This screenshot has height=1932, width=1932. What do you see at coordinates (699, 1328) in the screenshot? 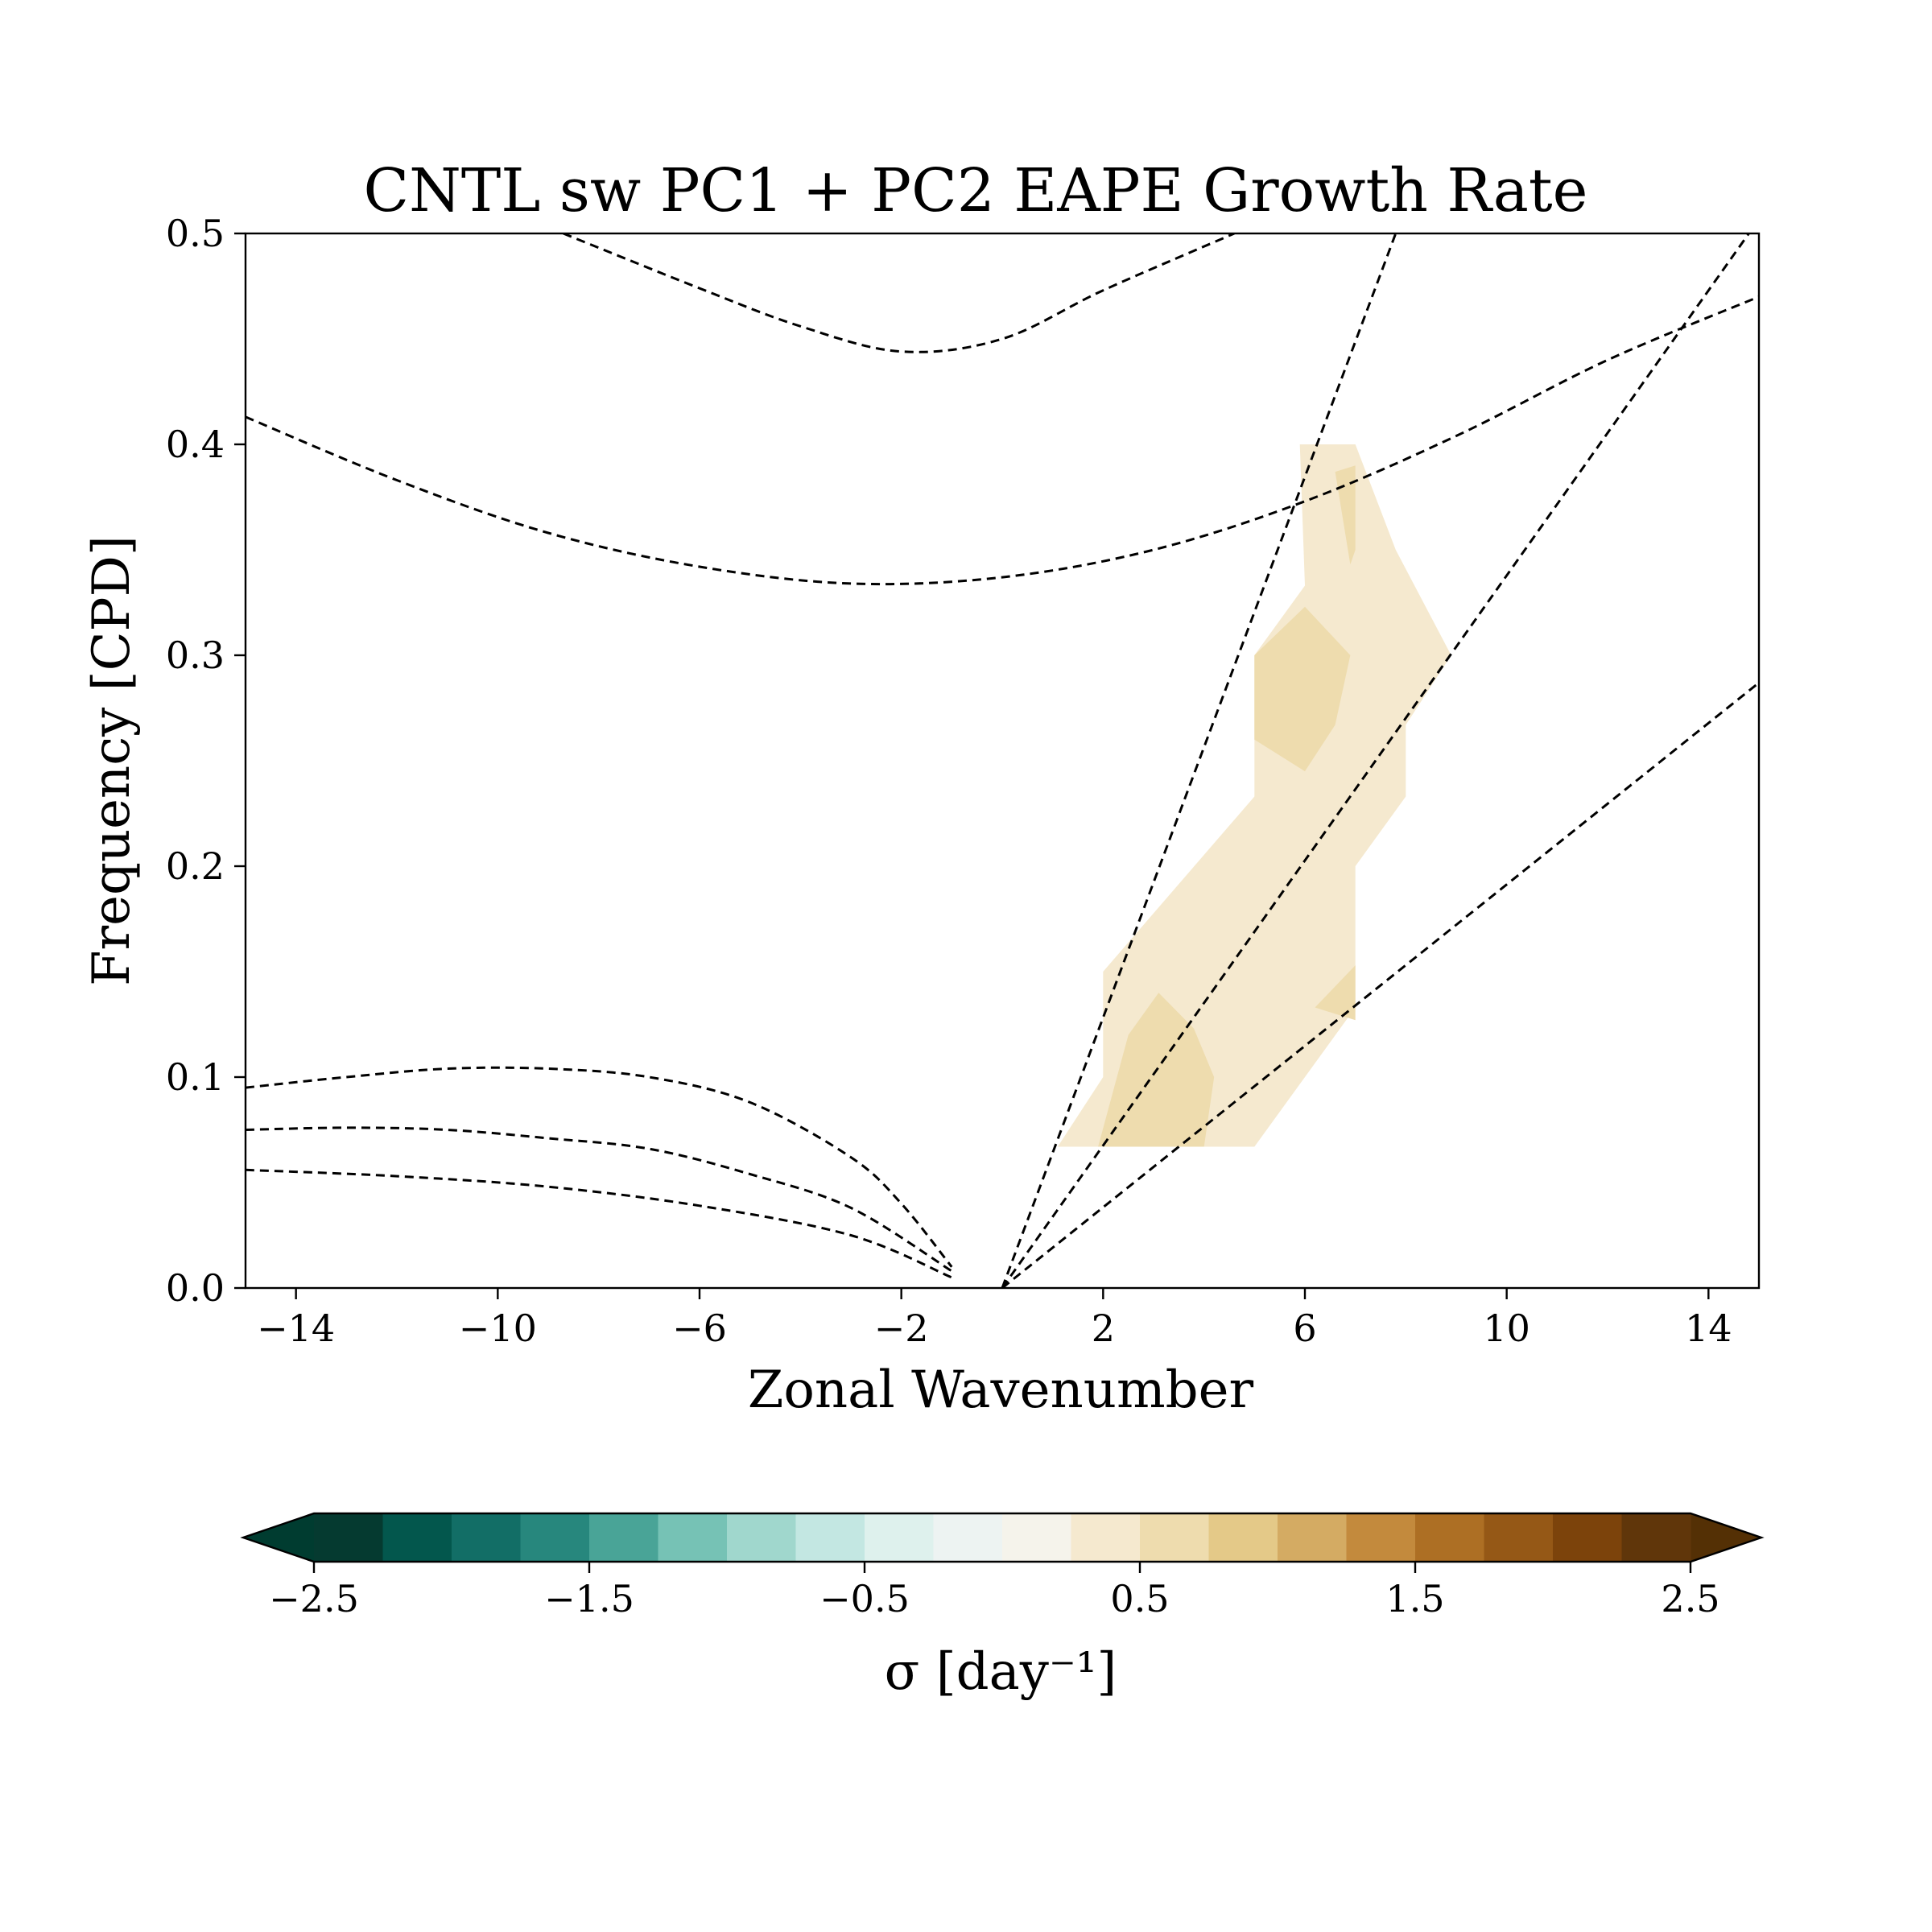
I see `x-tick-label: −6` at bounding box center [699, 1328].